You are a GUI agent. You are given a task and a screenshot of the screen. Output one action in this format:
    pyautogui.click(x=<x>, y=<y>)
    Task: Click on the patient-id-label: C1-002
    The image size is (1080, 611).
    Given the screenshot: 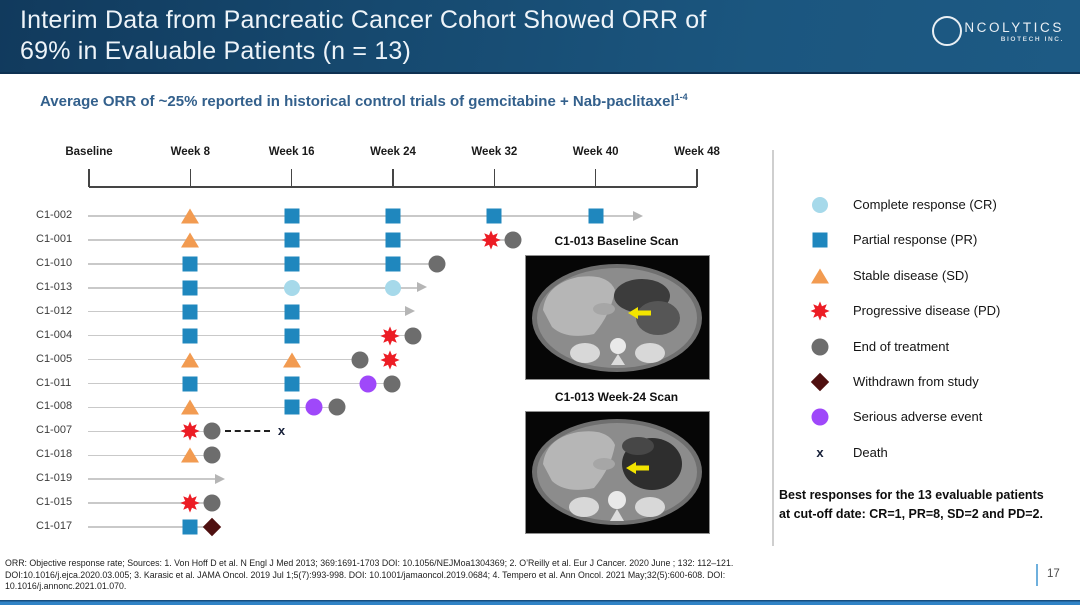 What is the action you would take?
    pyautogui.click(x=54, y=215)
    